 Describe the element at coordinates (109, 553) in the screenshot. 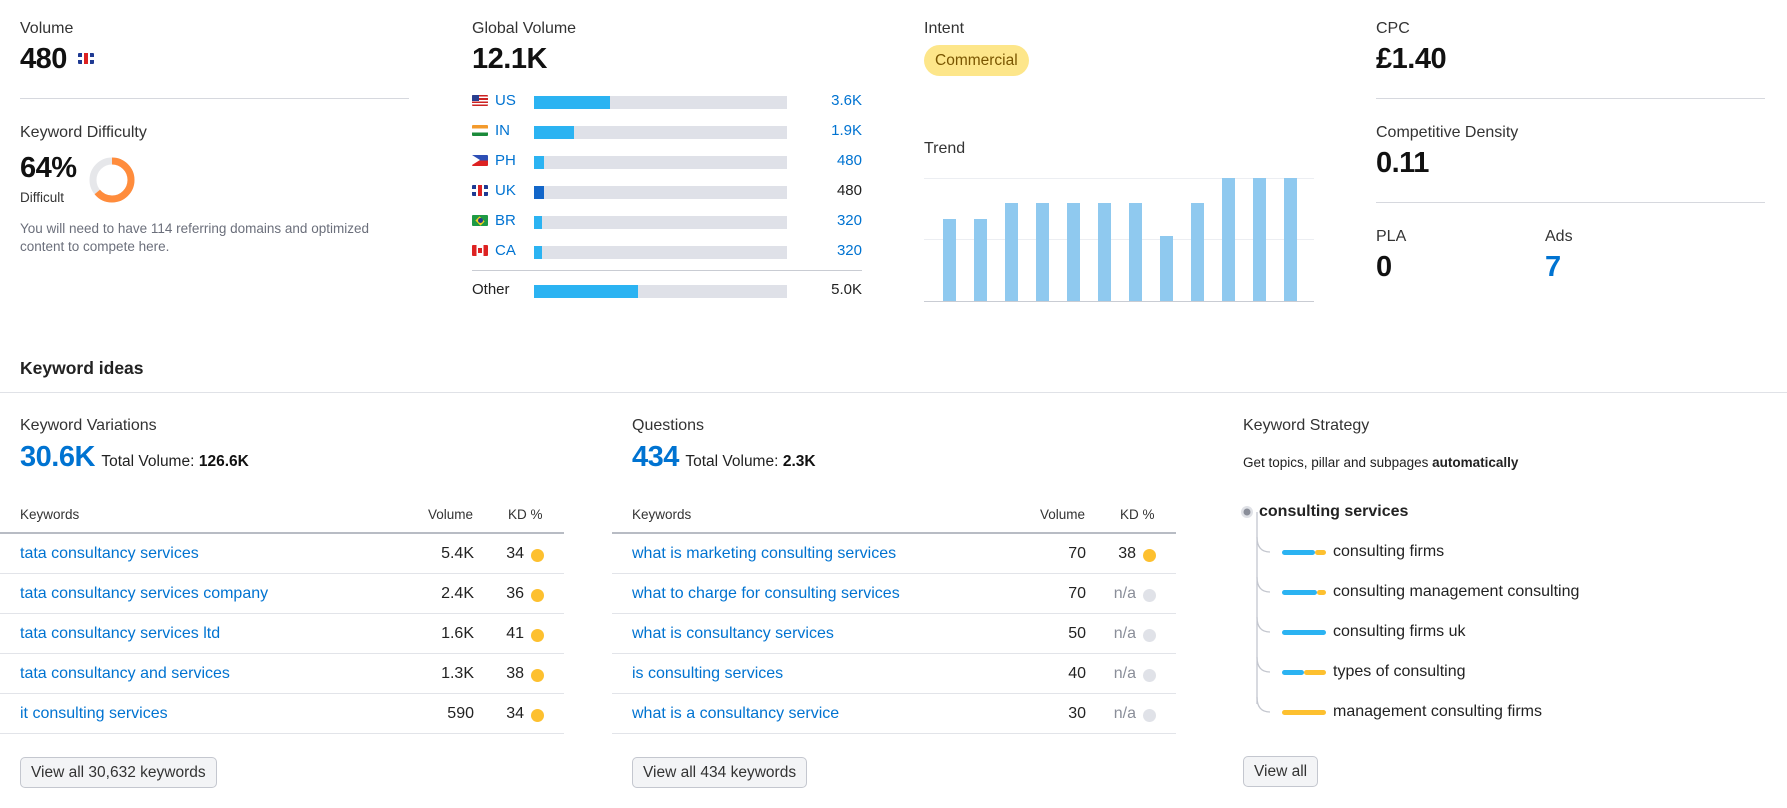

I see `keyword-link: tata consultancy services` at that location.